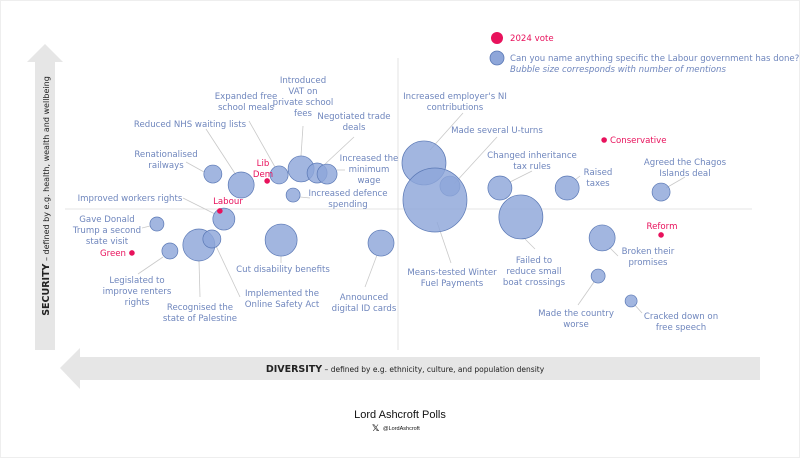  What do you see at coordinates (263, 175) in the screenshot?
I see `label-line: Dem` at bounding box center [263, 175].